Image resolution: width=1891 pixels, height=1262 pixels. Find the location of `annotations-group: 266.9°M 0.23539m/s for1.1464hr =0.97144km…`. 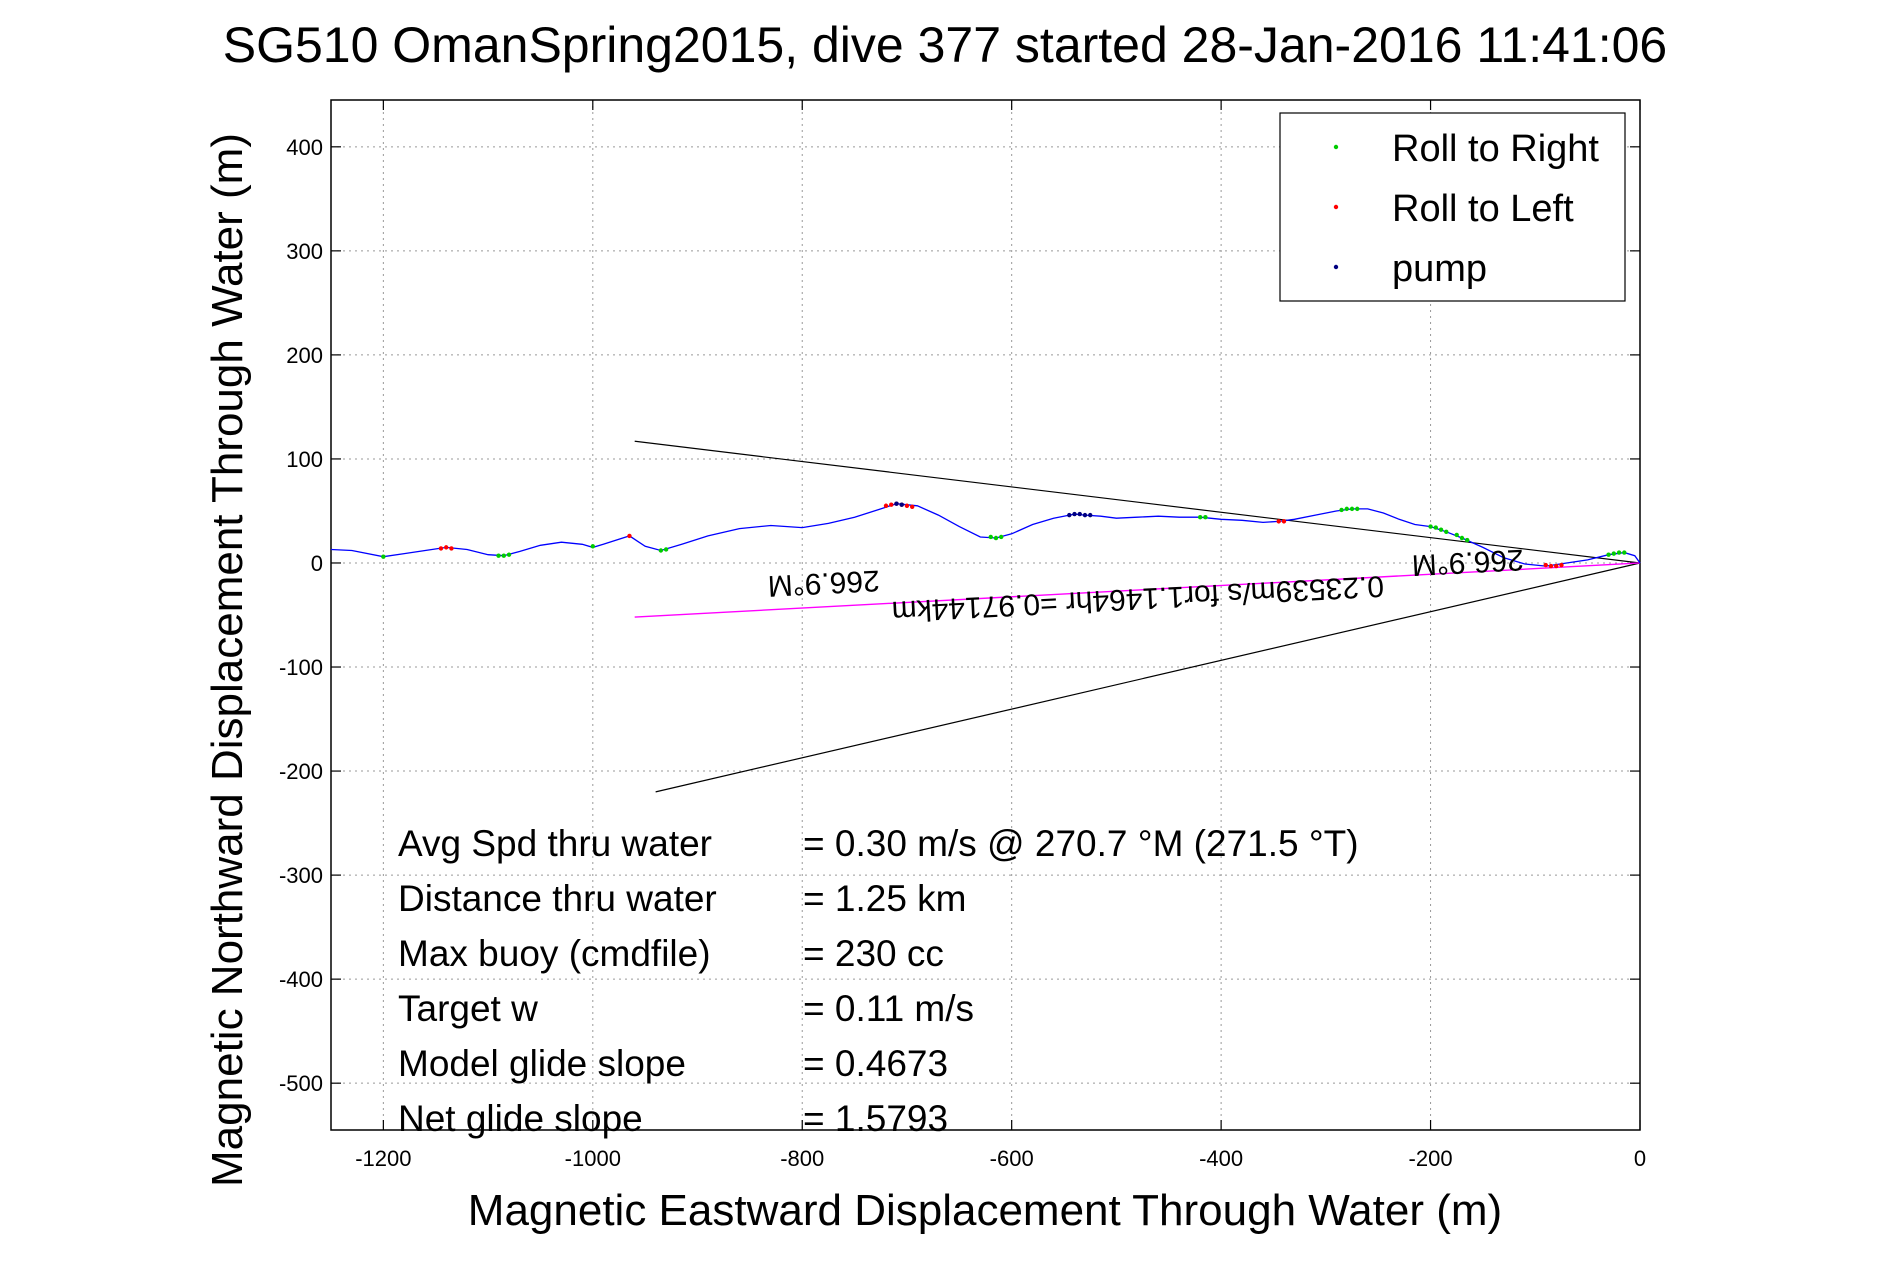

annotations-group: 266.9°M 0.23539m/s for1.1464hr =0.97144km… is located at coordinates (1146, 585).